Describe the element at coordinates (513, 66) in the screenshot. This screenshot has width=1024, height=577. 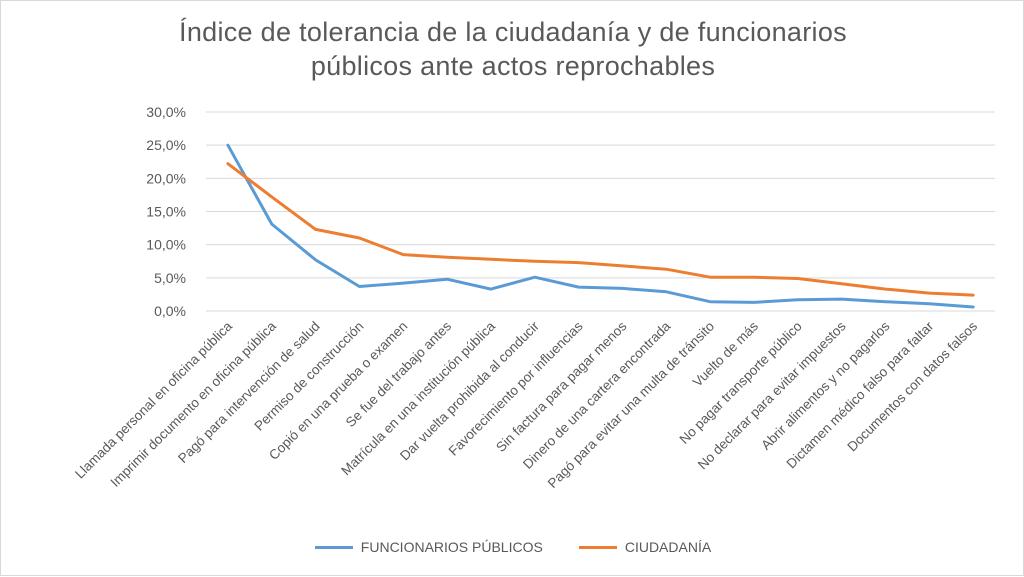
I see `chart-title-line-2: públicos ante actos reprochables` at that location.